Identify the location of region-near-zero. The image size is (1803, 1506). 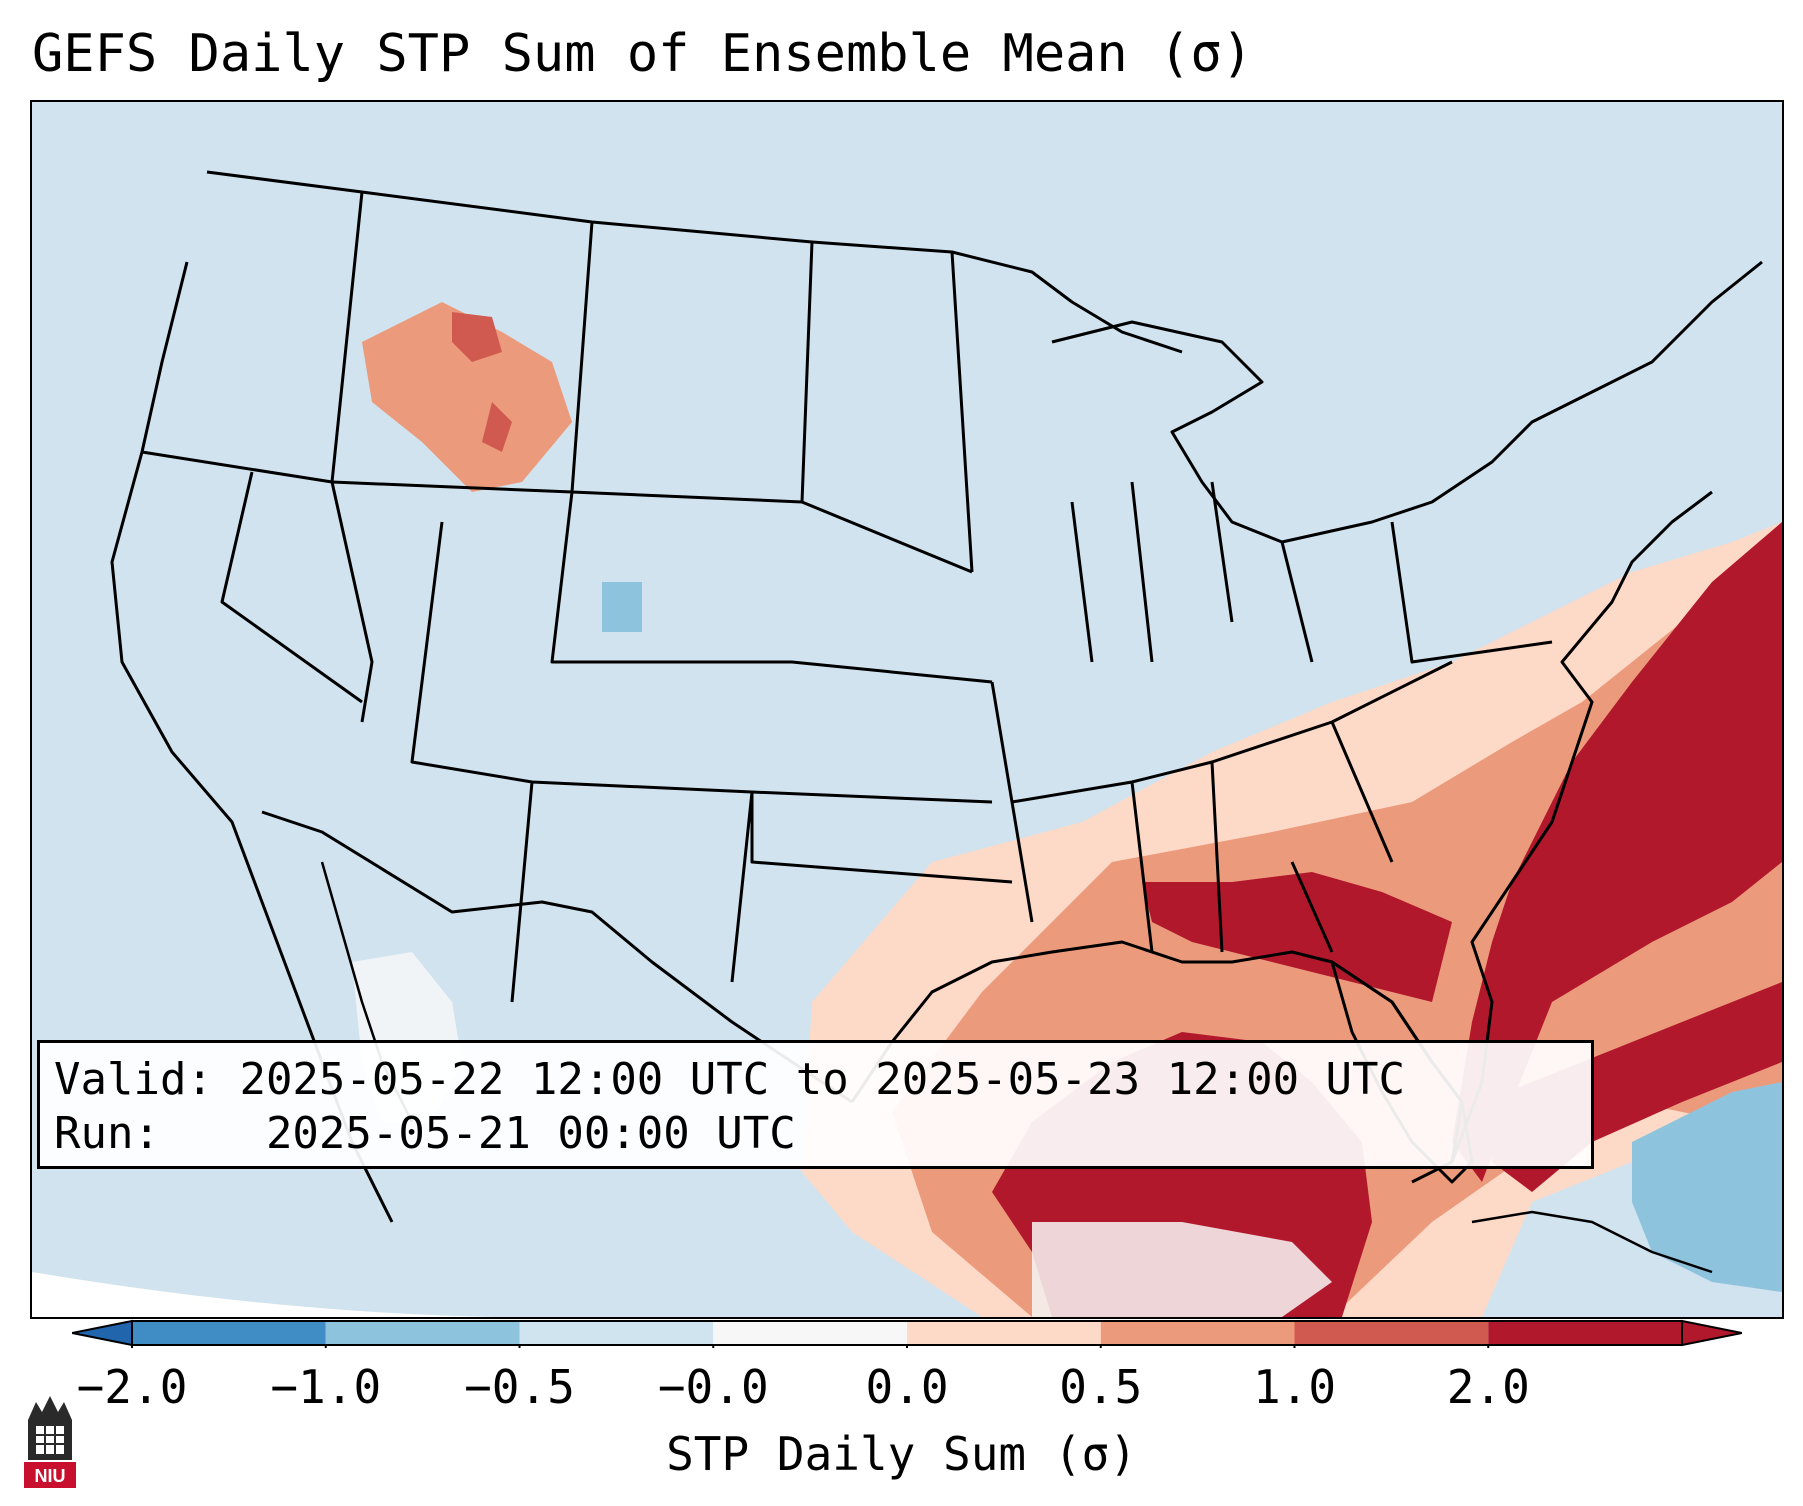
(1182, 1269).